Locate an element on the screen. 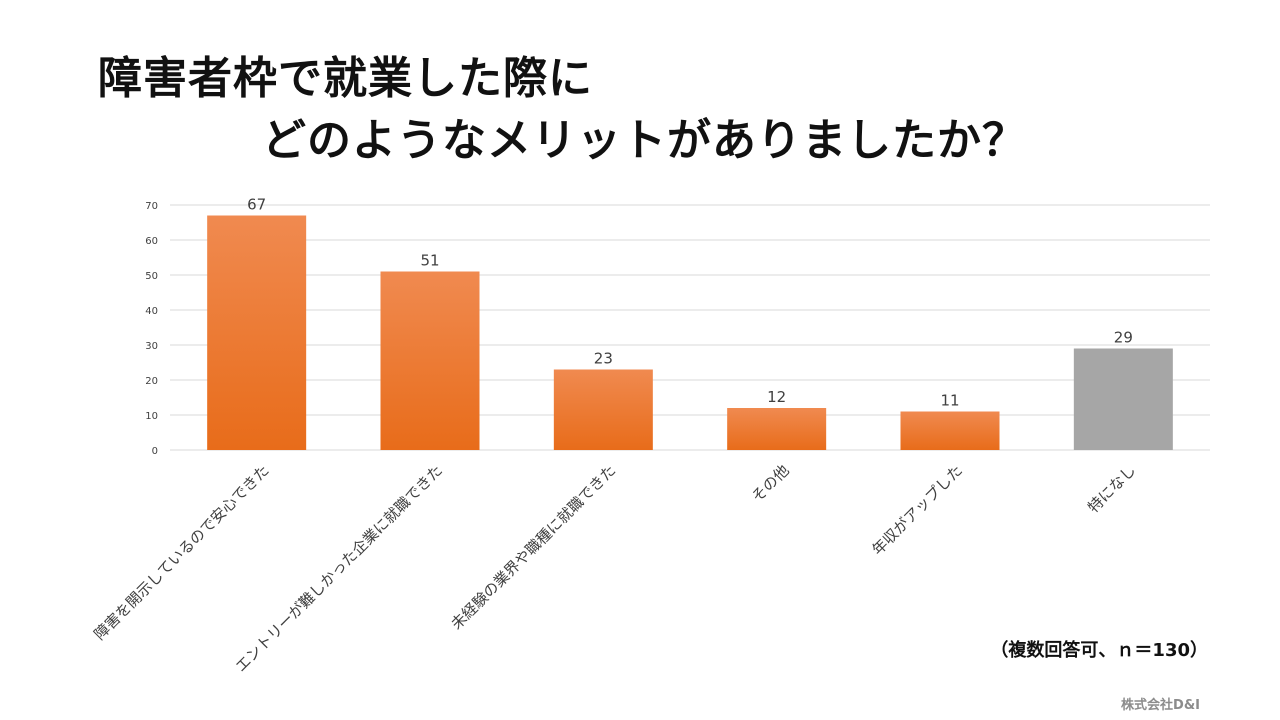 Image resolution: width=1280 pixels, height=720 pixels. x-category-label: 未経験の業界や職種に就職できた is located at coordinates (534, 547).